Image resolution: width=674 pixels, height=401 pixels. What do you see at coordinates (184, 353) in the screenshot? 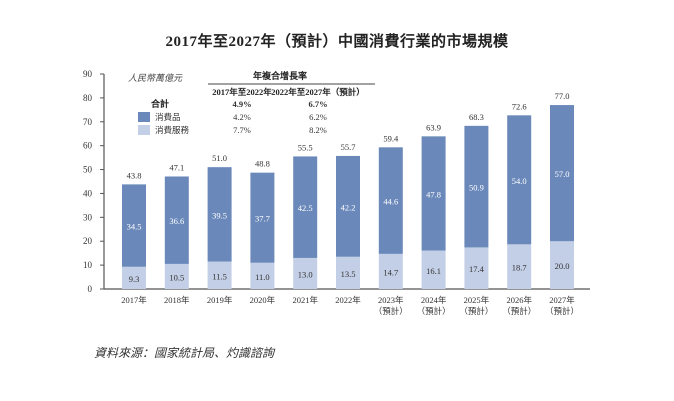
I see `source-note: 資料來源：國家統計局、灼識諮詢` at bounding box center [184, 353].